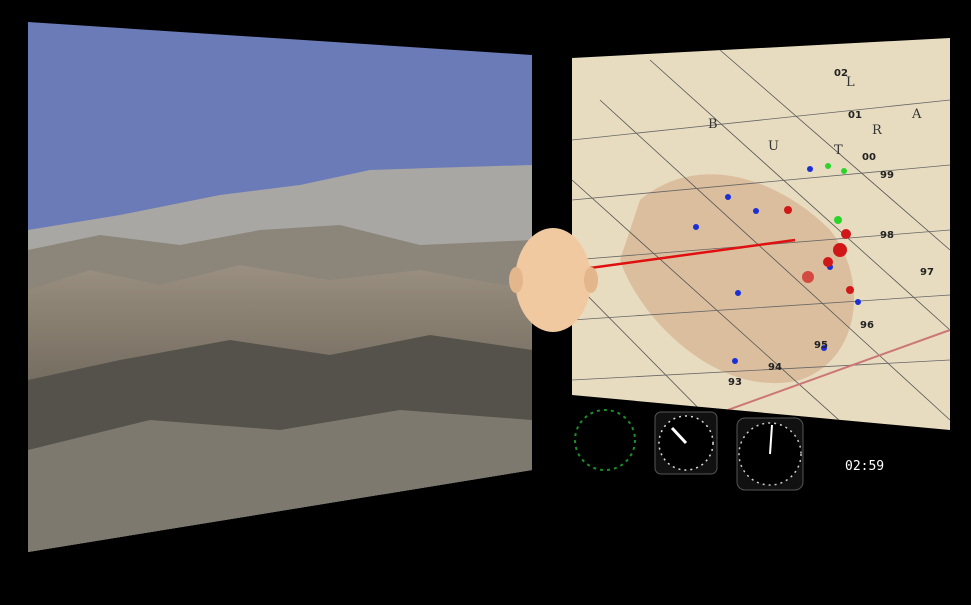 The width and height of the screenshot is (971, 605). What do you see at coordinates (729, 450) in the screenshot?
I see `instruments: 02:59` at bounding box center [729, 450].